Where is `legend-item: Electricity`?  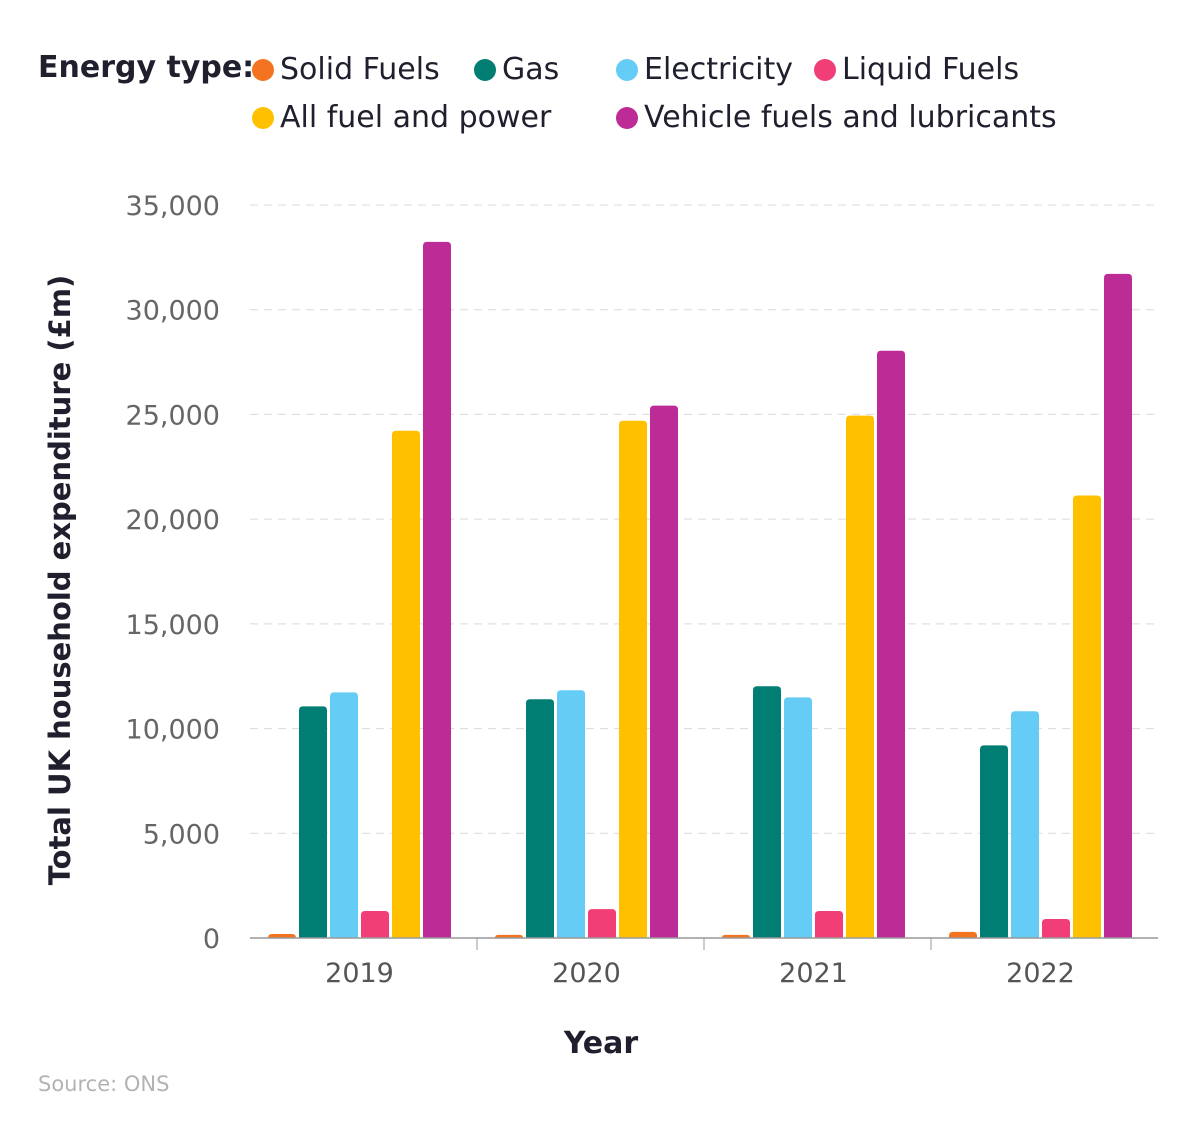
legend-item: Electricity is located at coordinates (704, 69).